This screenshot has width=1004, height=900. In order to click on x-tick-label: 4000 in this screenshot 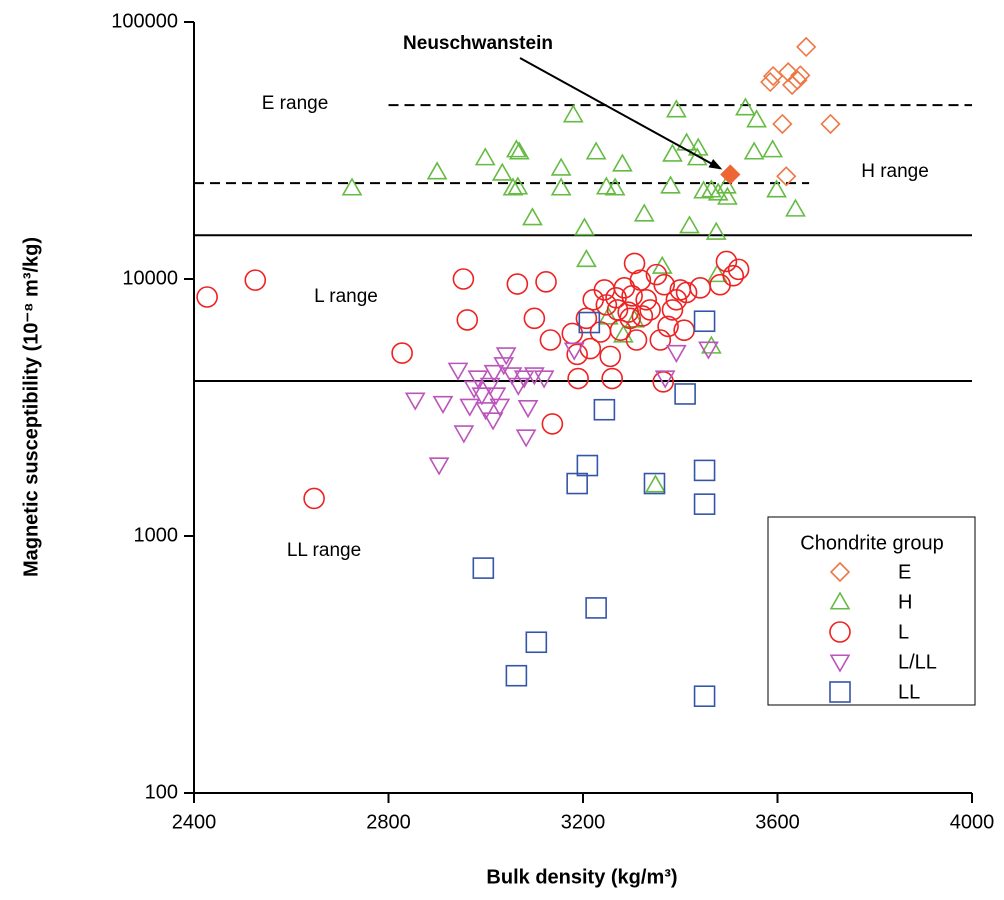, I will do `click(972, 822)`.